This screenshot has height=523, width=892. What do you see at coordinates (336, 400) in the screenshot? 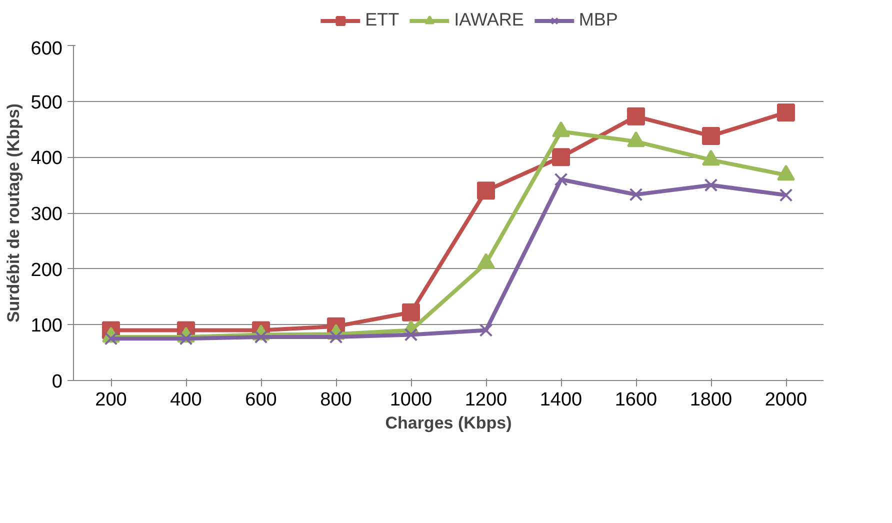
I see `x-tick-label: 800` at bounding box center [336, 400].